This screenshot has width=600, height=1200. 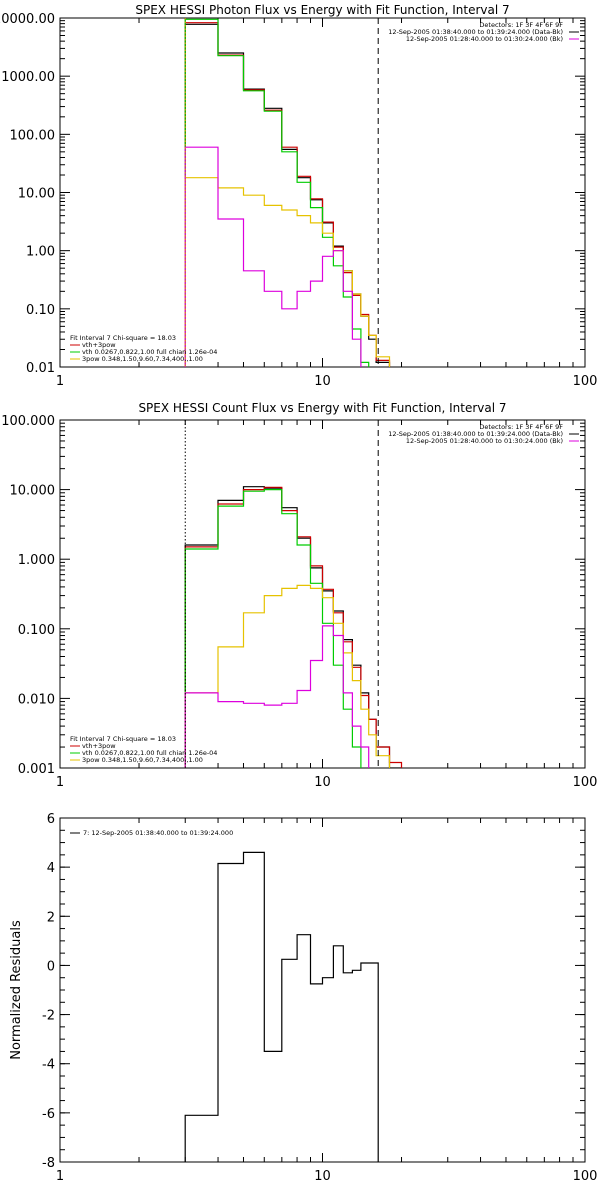 What do you see at coordinates (28, 77) in the screenshot?
I see `y-tick-label: 1000.00` at bounding box center [28, 77].